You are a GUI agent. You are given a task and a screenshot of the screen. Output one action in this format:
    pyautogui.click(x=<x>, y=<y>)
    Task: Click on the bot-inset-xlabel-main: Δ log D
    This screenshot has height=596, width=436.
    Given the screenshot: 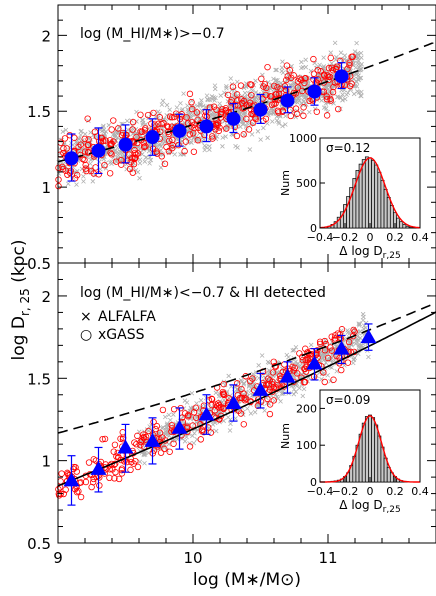 What is the action you would take?
    pyautogui.click(x=360, y=505)
    